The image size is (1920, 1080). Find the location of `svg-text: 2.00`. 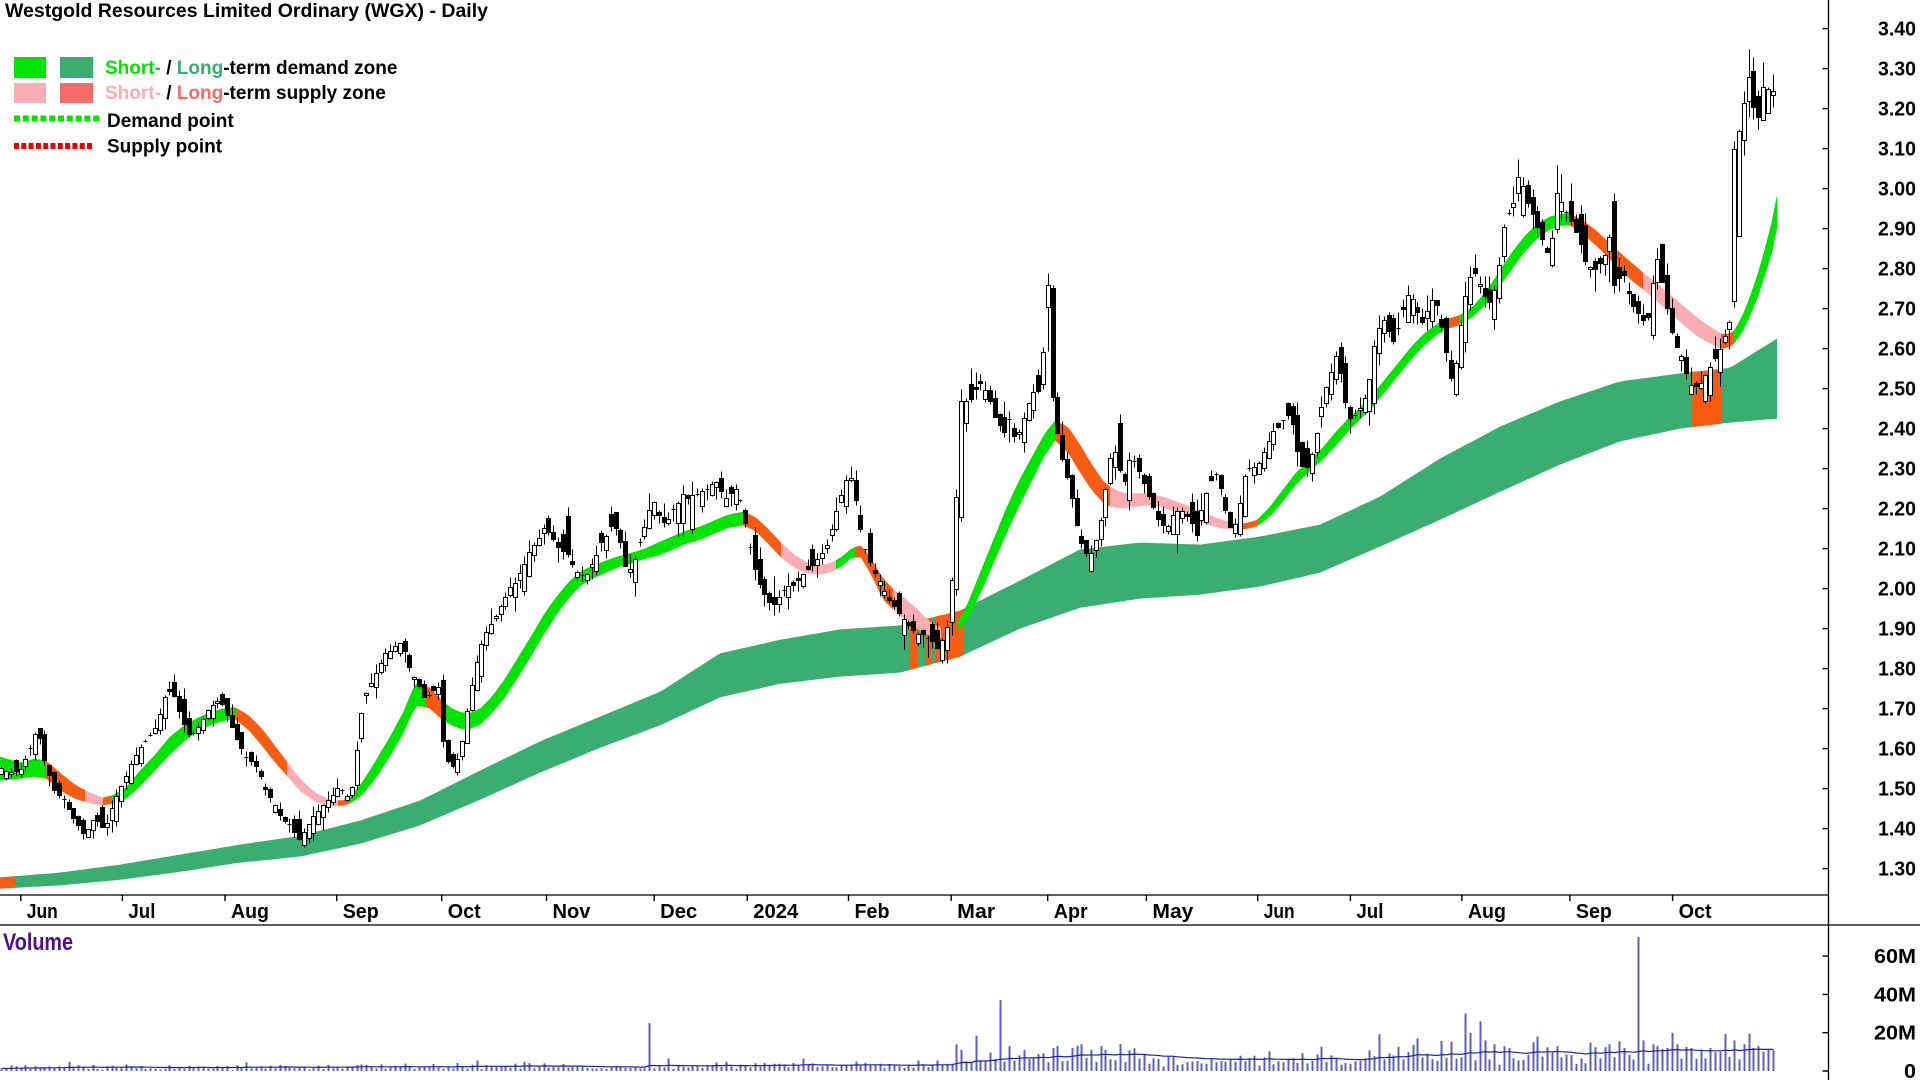

svg-text: 2.00 is located at coordinates (1897, 590).